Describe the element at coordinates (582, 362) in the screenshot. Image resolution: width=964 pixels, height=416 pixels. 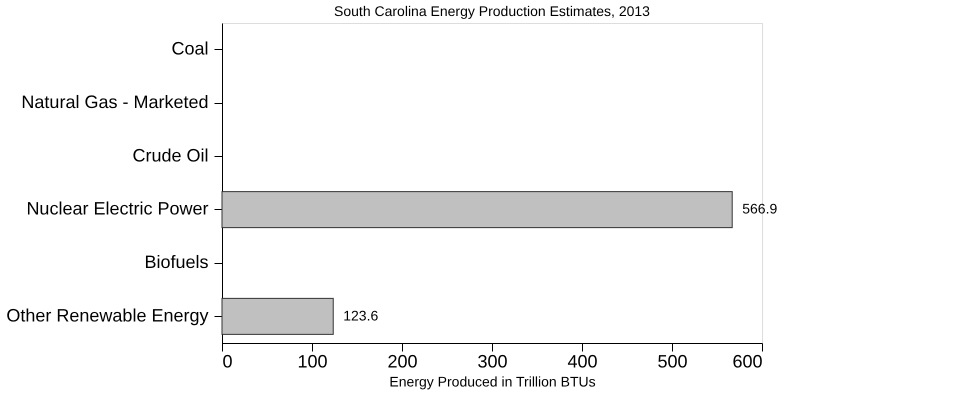
I see `x-tick-label: 400` at that location.